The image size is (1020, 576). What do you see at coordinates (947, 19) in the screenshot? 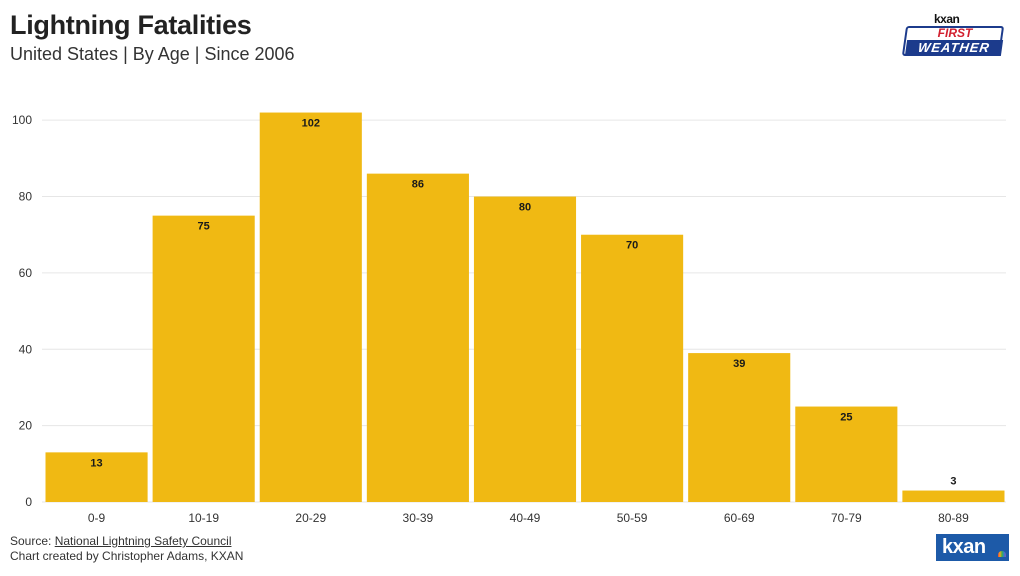
I see `logo-kxan-text: kxan` at bounding box center [947, 19].